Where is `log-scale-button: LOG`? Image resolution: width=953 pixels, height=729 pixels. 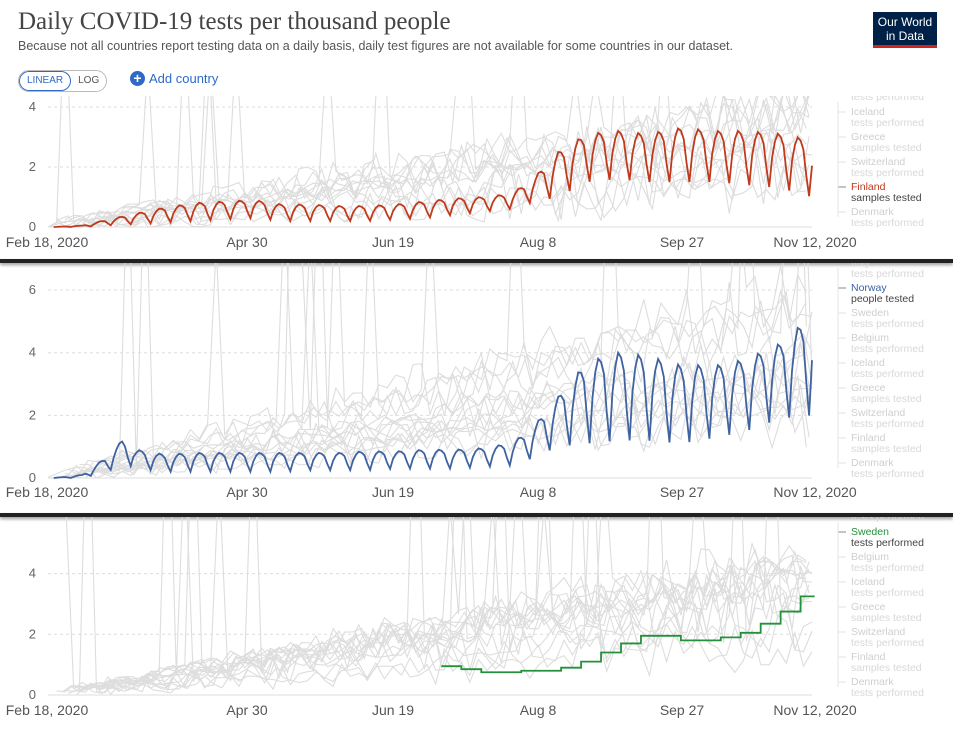
log-scale-button: LOG is located at coordinates (89, 80).